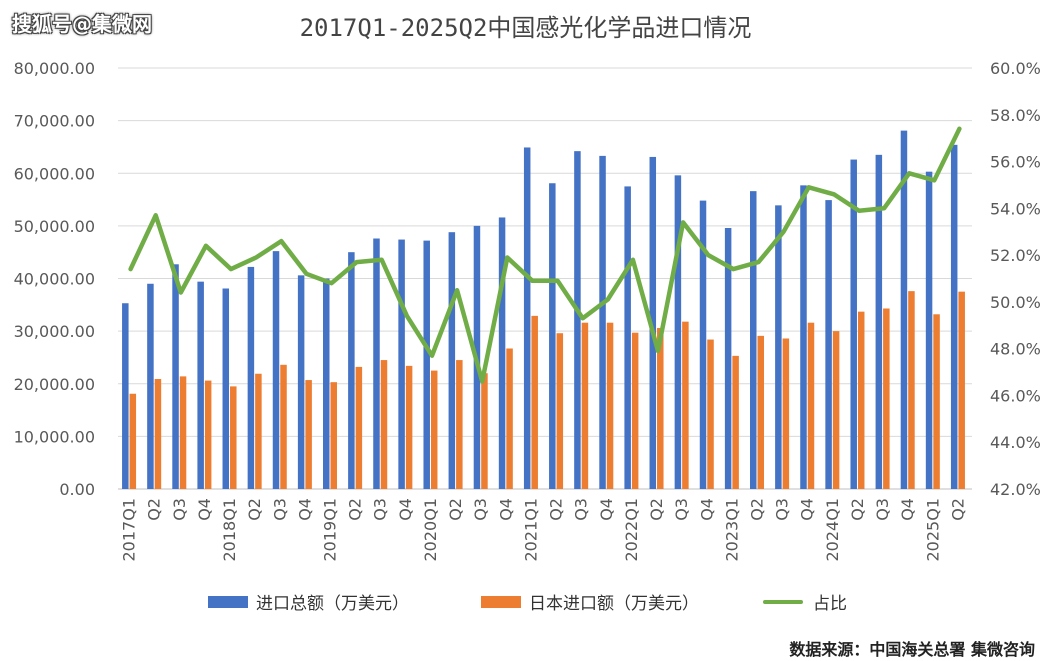  Describe the element at coordinates (832, 530) in the screenshot. I see `x-tick-label: 2024Q1` at that location.